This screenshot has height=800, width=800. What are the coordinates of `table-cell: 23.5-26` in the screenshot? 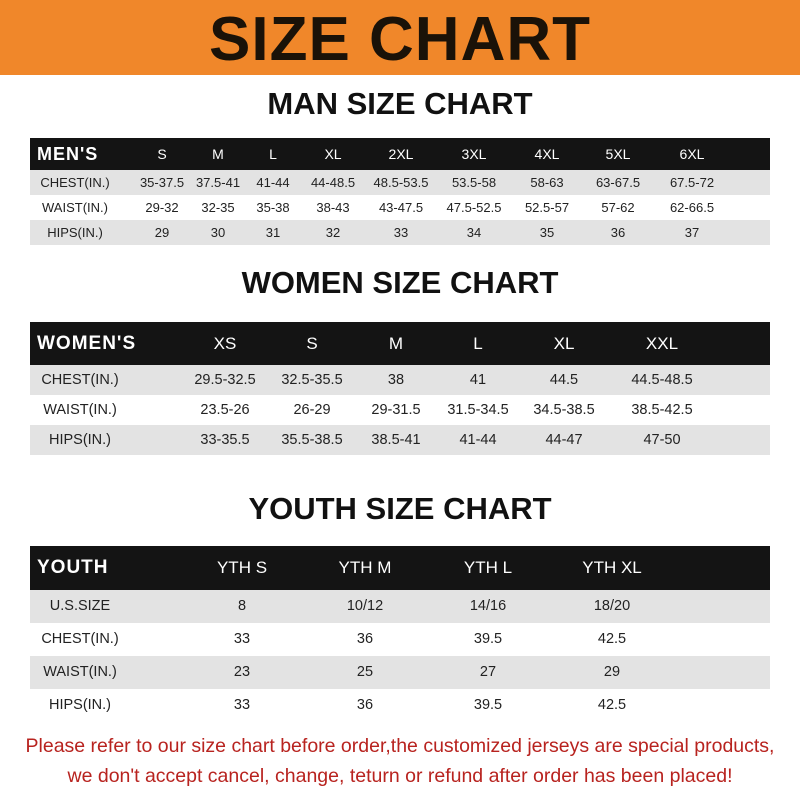 It's located at (225, 410).